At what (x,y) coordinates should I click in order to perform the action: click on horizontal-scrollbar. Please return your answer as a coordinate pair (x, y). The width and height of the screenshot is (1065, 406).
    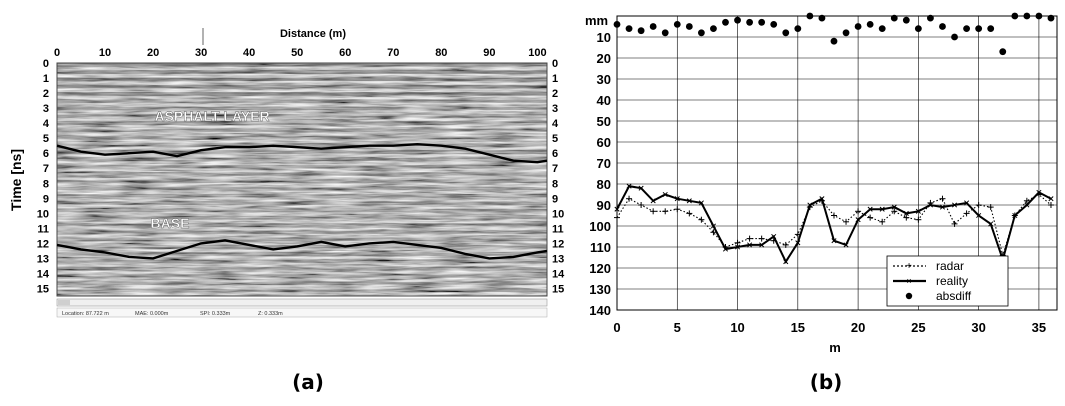
    Looking at the image, I should click on (302, 302).